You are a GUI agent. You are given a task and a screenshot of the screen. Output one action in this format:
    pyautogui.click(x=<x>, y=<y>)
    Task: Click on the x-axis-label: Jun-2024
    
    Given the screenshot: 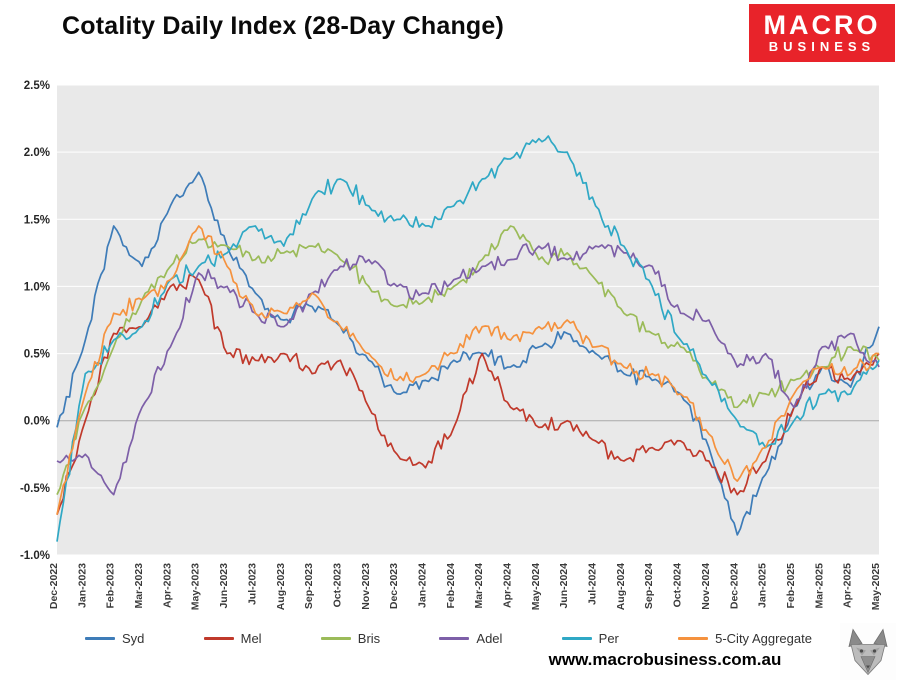 What is the action you would take?
    pyautogui.click(x=564, y=586)
    